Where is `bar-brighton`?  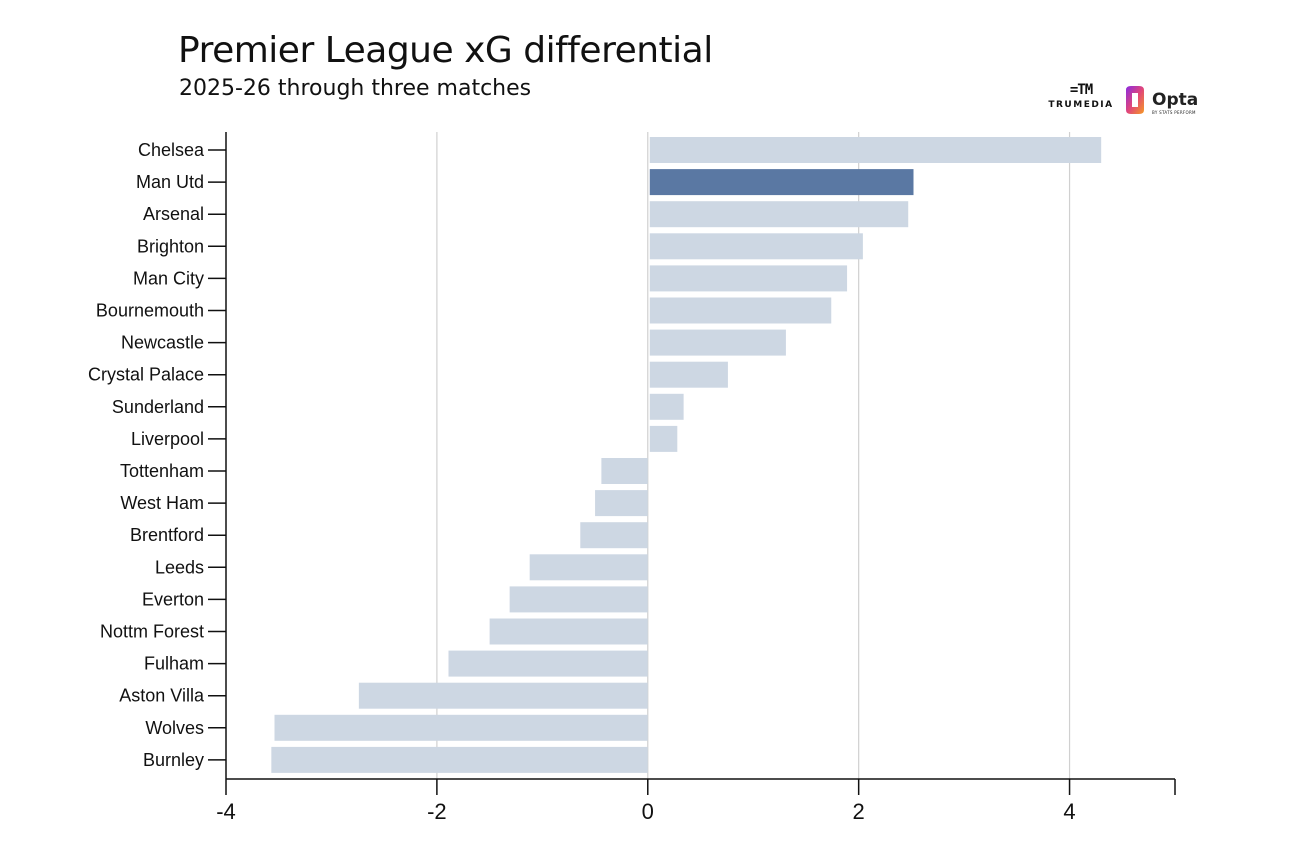 bar-brighton is located at coordinates (756, 246).